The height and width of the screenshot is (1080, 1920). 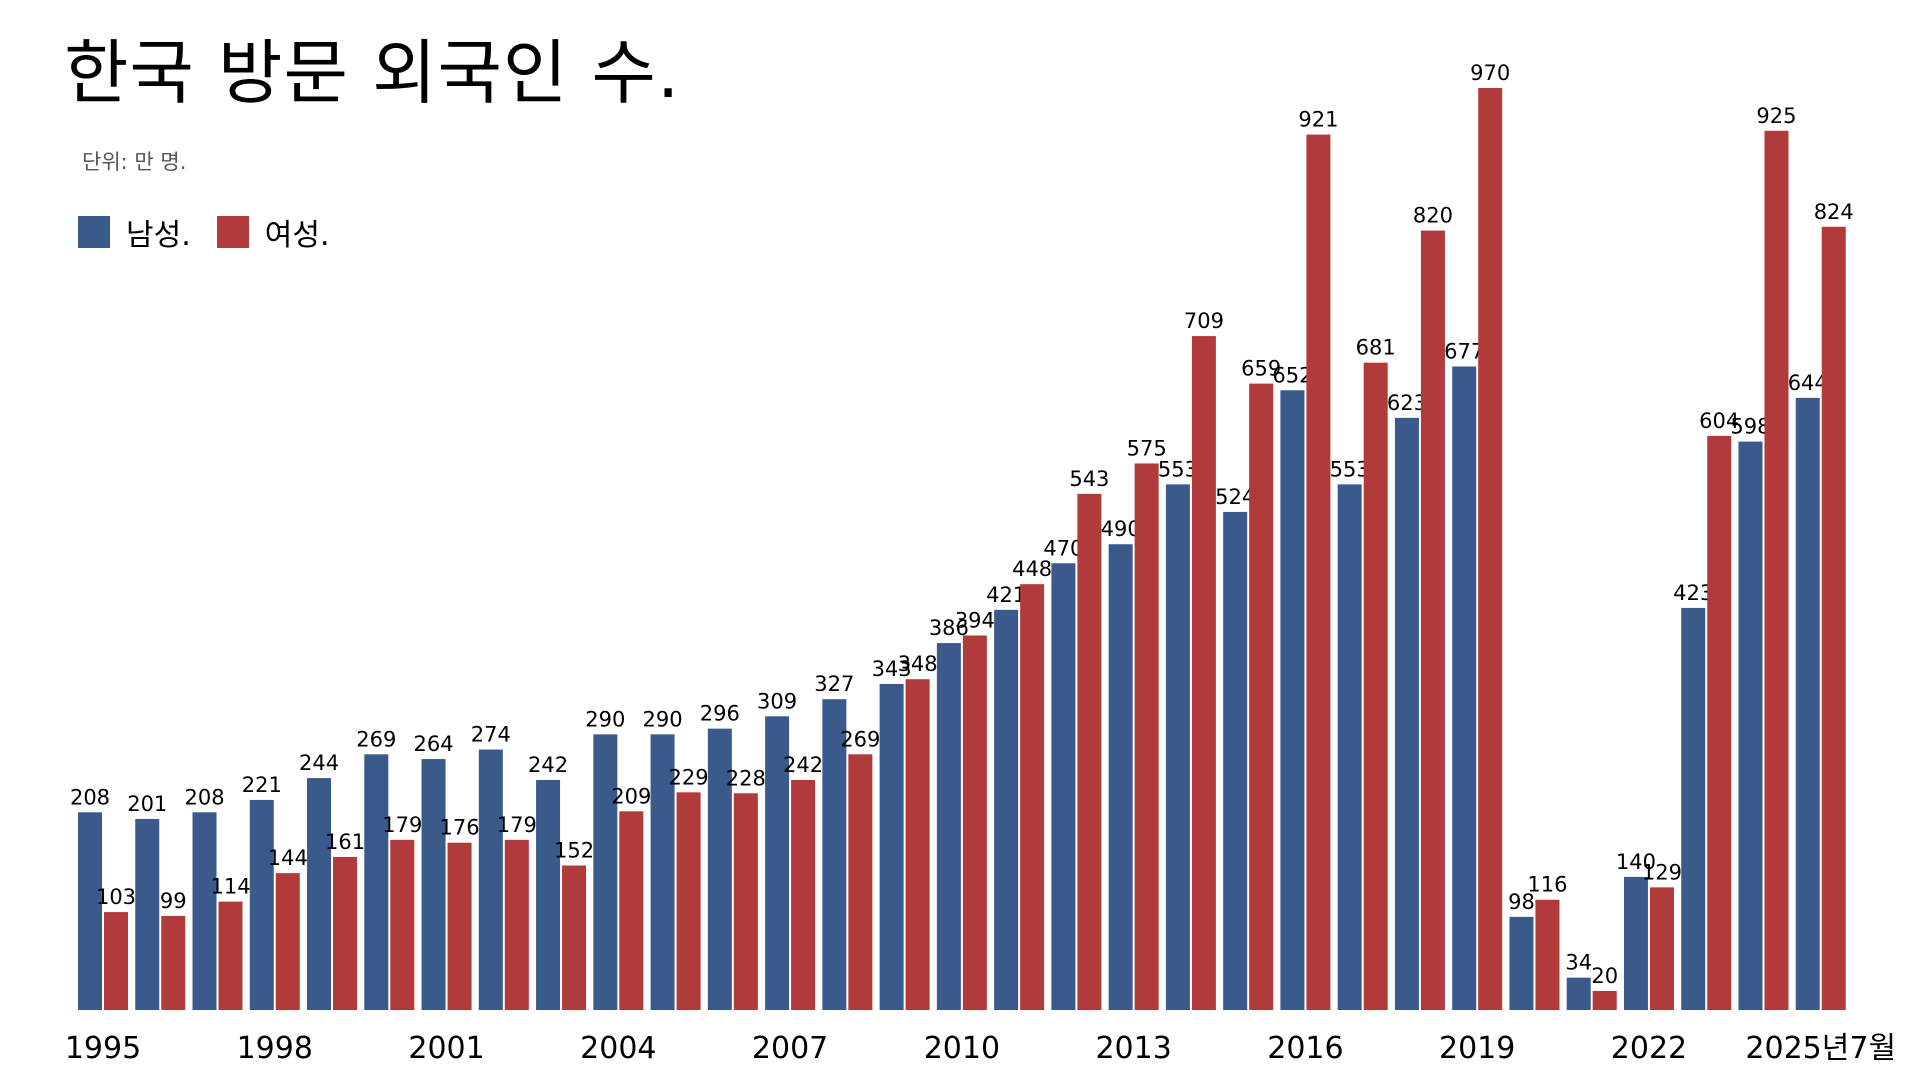 I want to click on data-label-female-2008: 269, so click(x=860, y=739).